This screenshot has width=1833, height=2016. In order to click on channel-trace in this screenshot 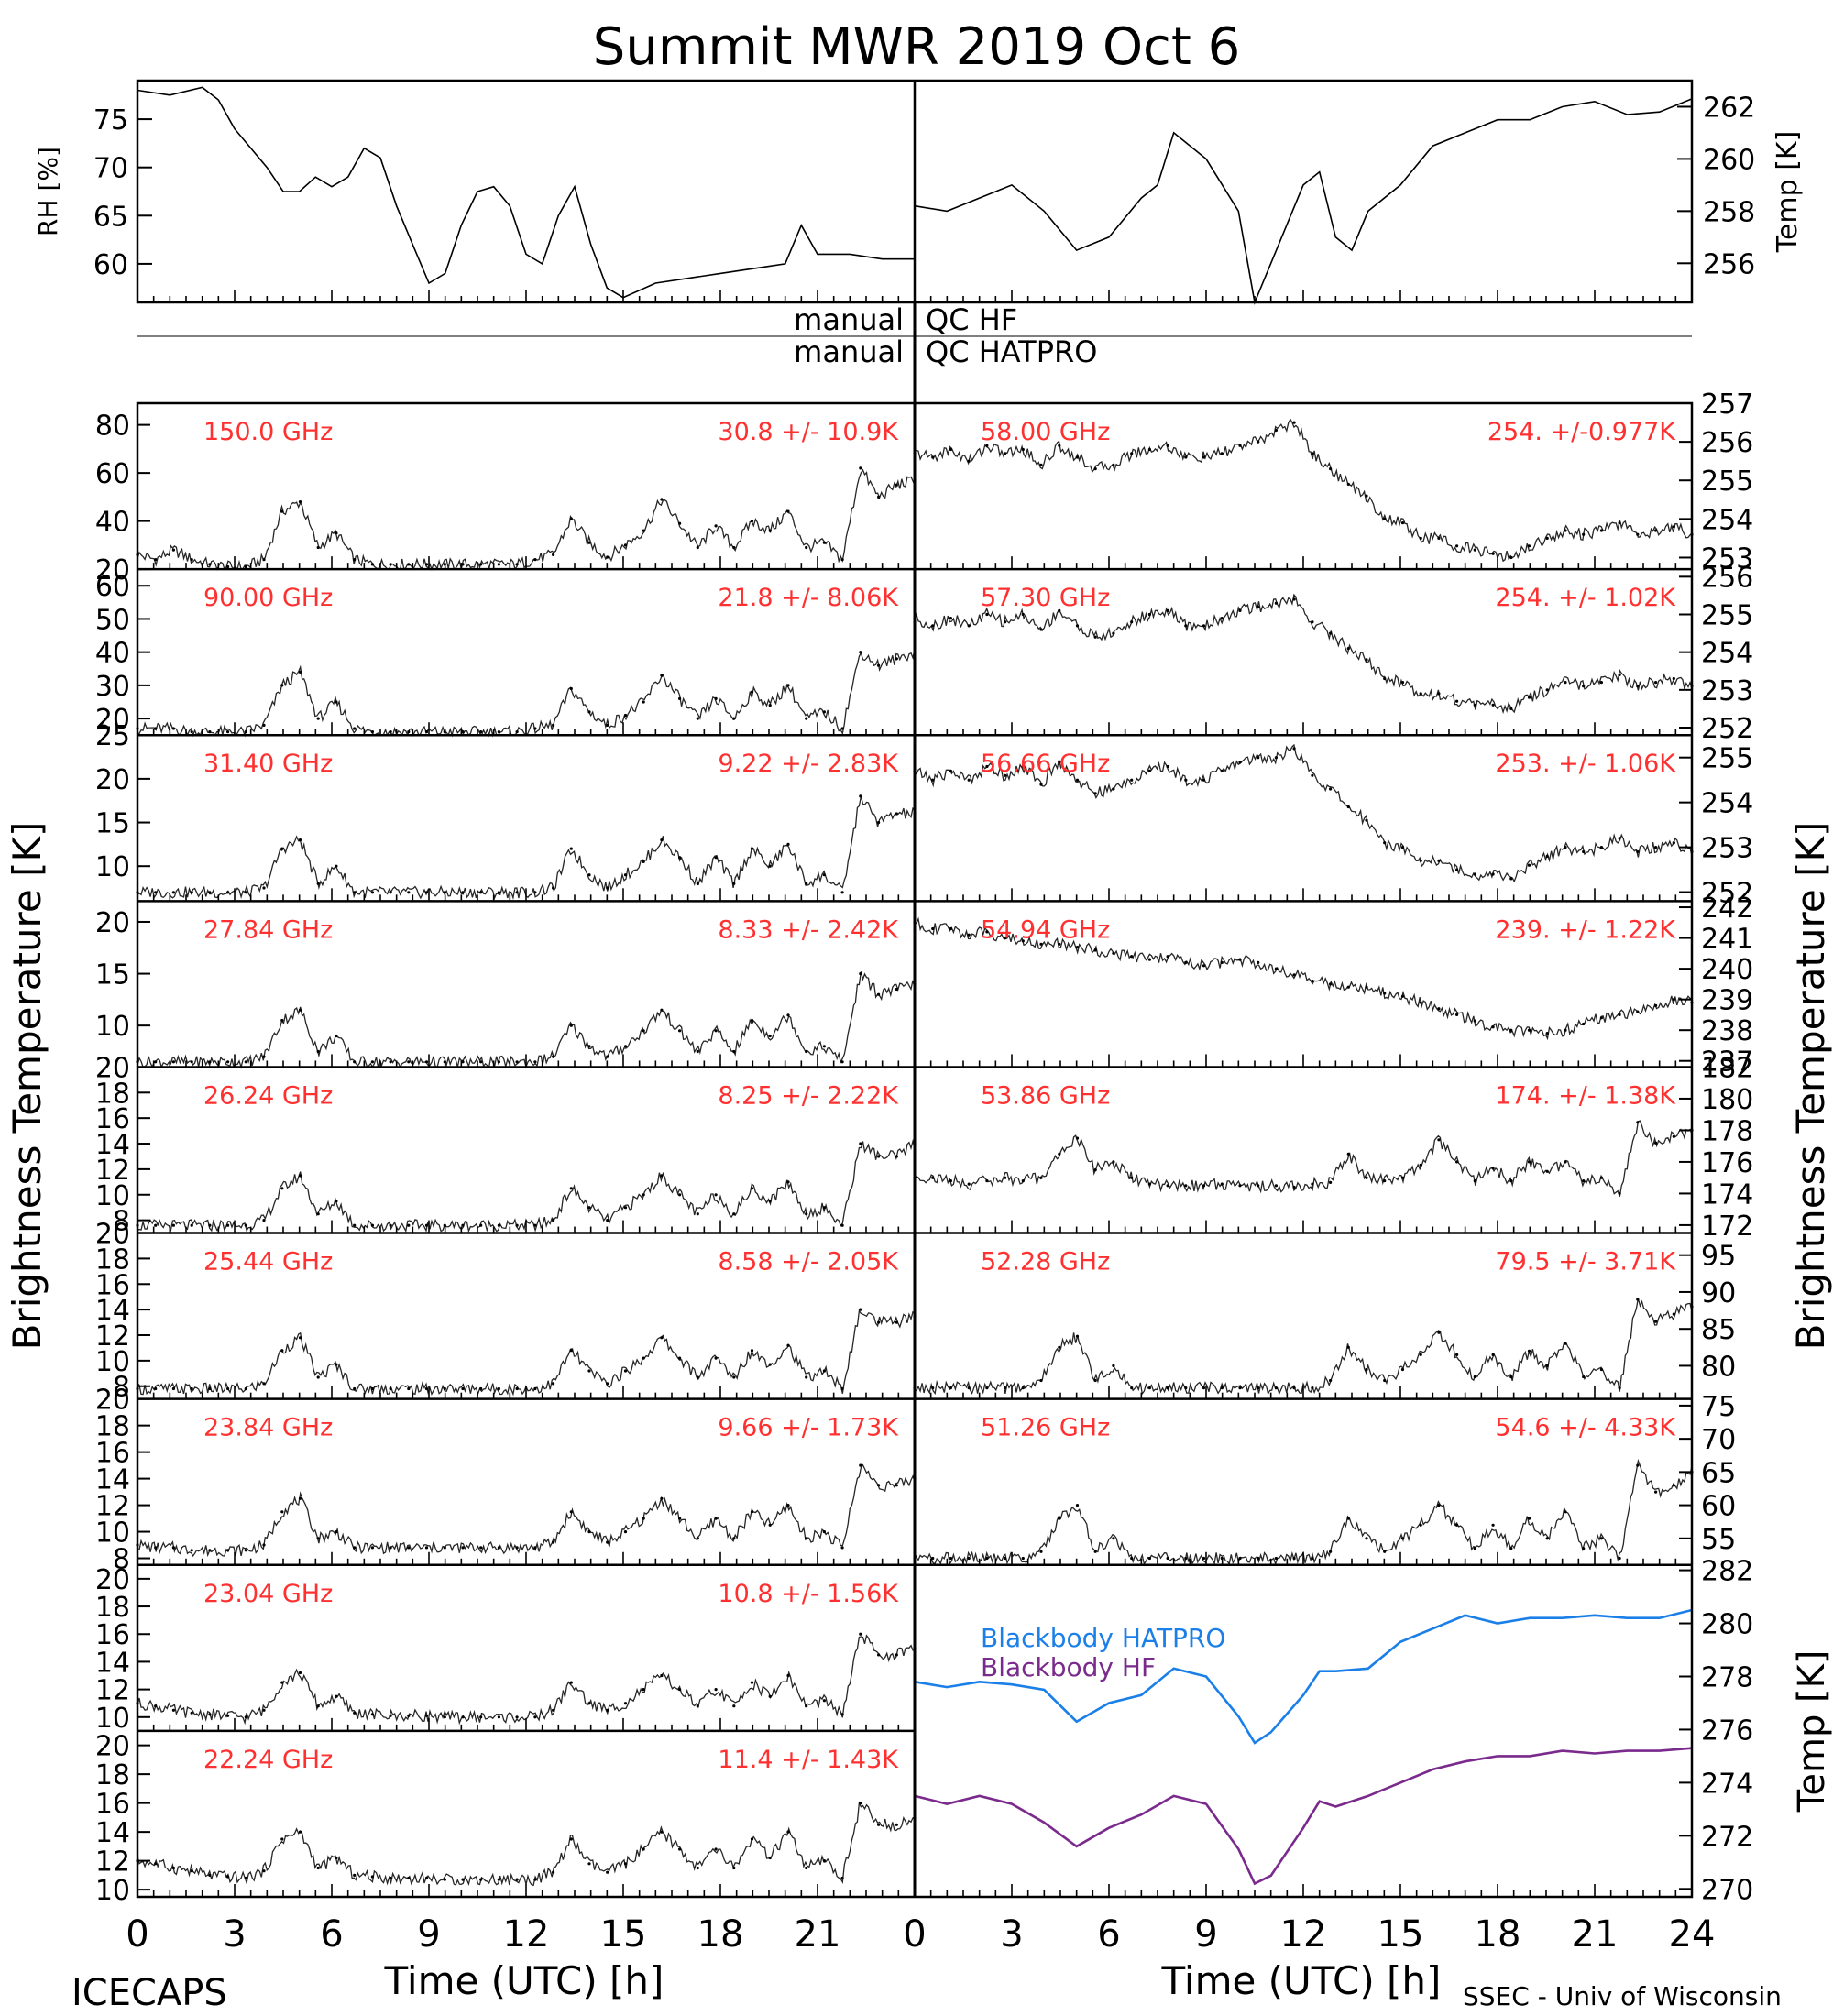, I will do `click(1303, 978)`.